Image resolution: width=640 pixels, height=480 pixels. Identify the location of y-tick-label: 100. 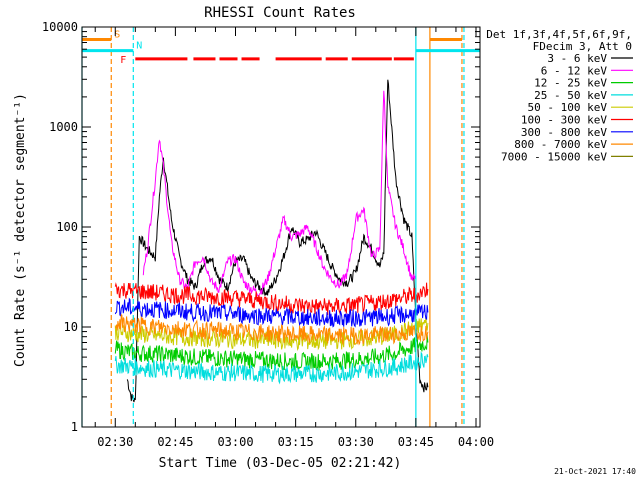
(67, 227).